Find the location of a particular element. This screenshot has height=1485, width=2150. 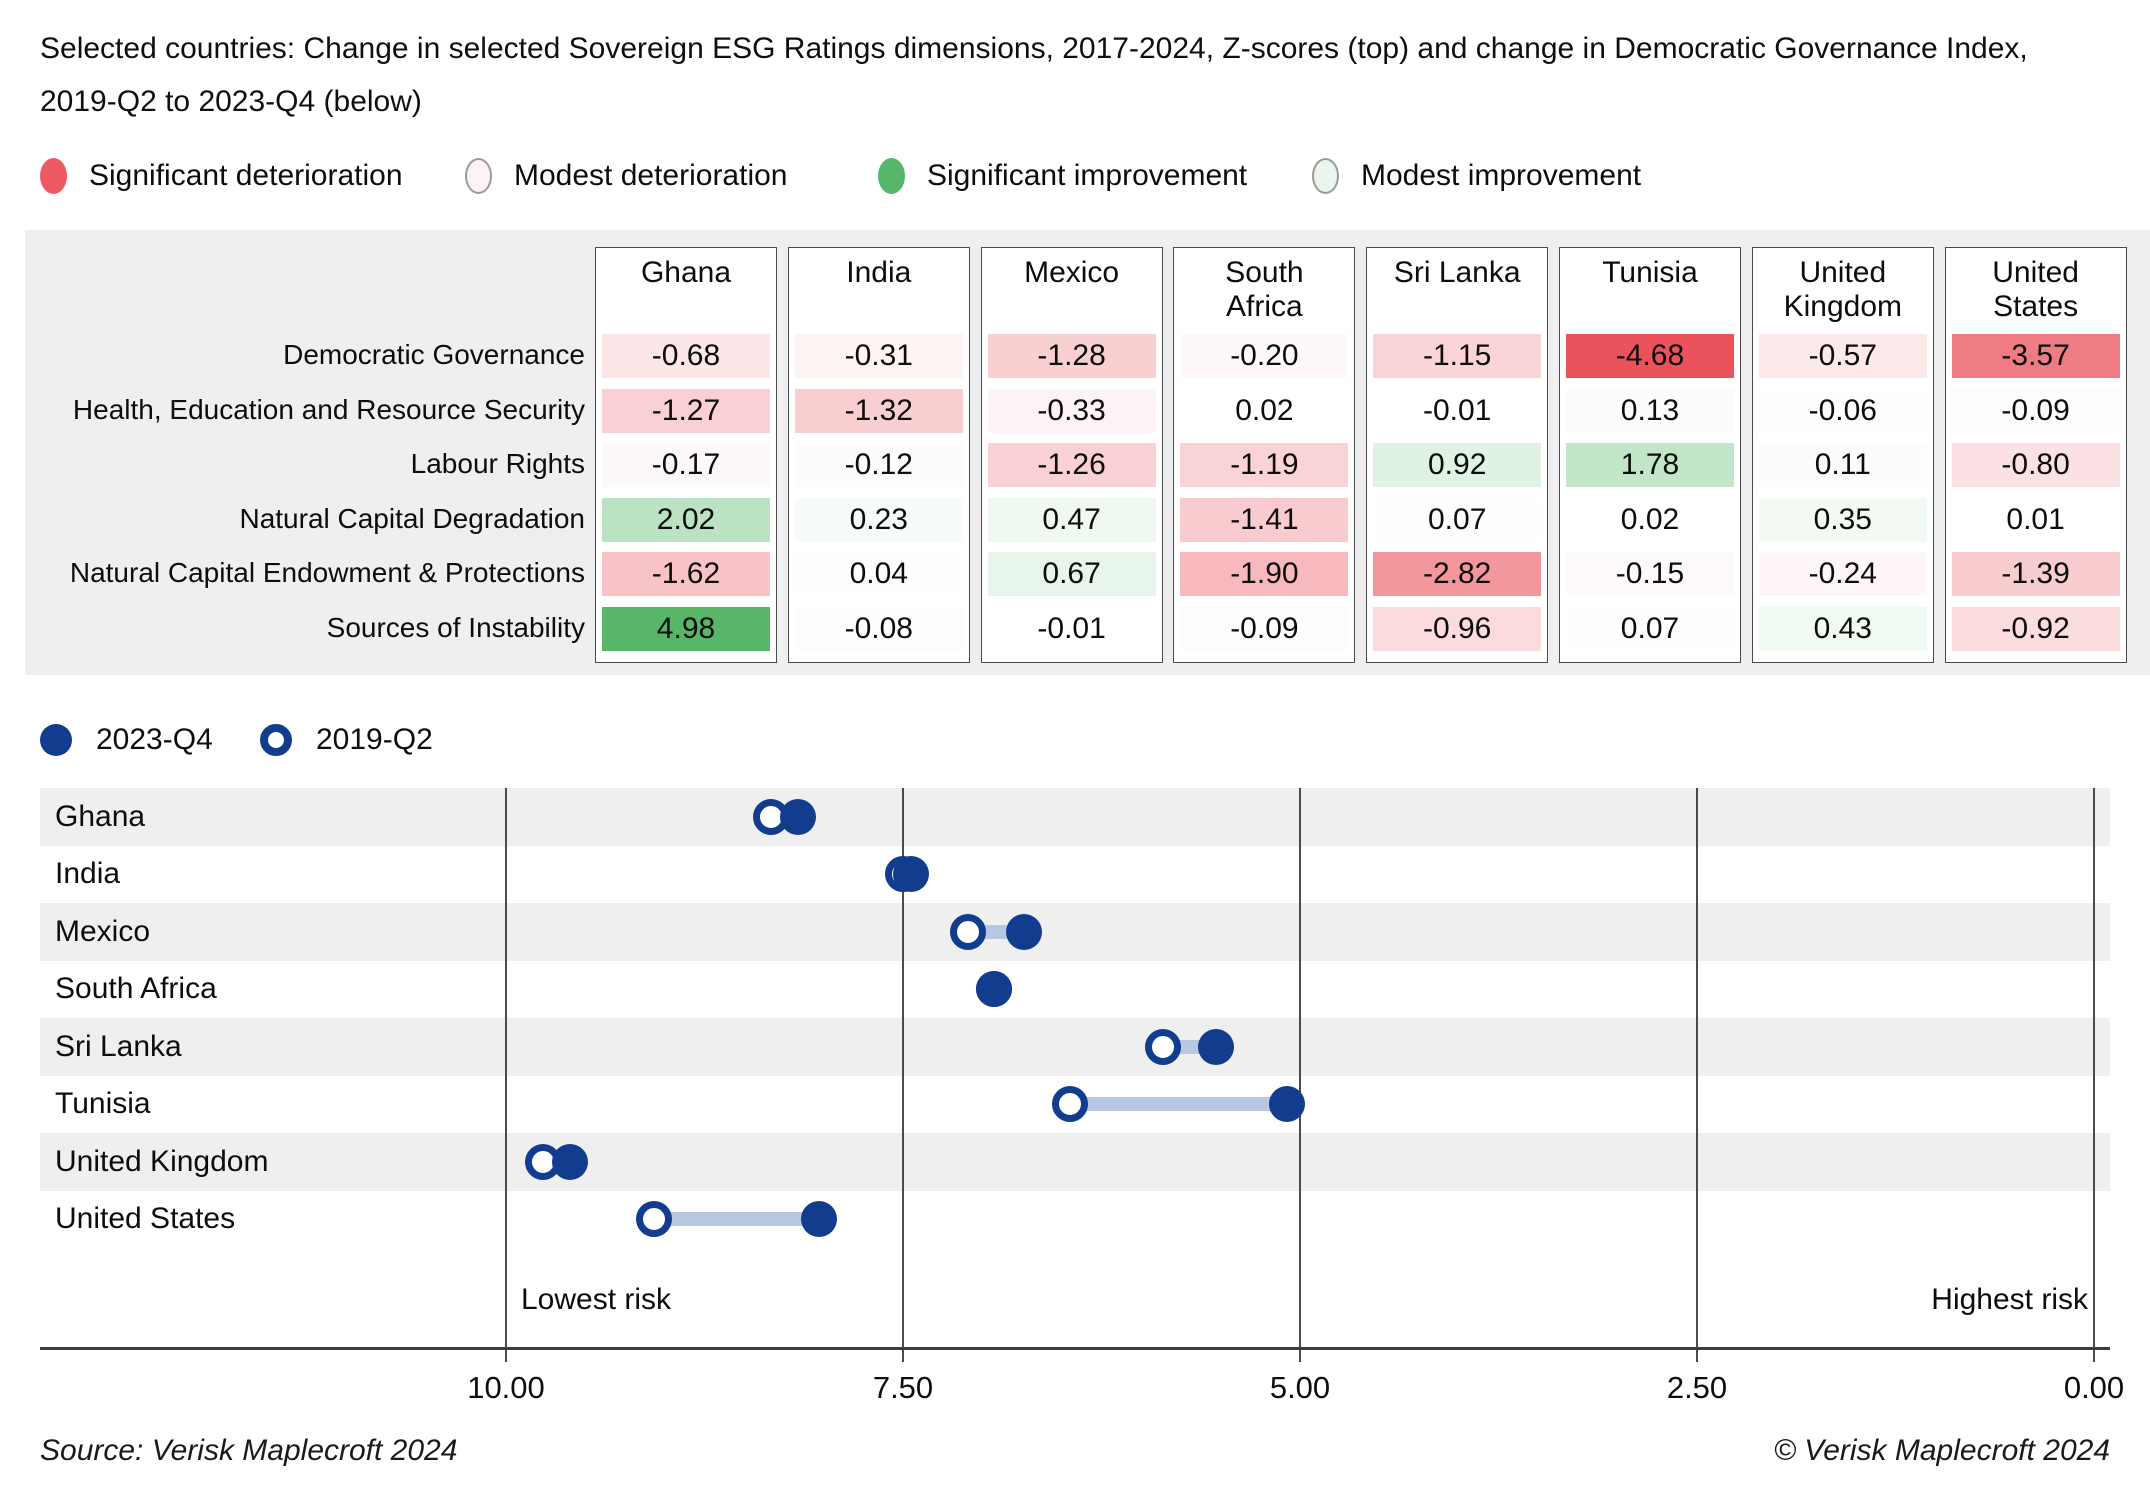

heatmap-cell: -1.19 is located at coordinates (1264, 465).